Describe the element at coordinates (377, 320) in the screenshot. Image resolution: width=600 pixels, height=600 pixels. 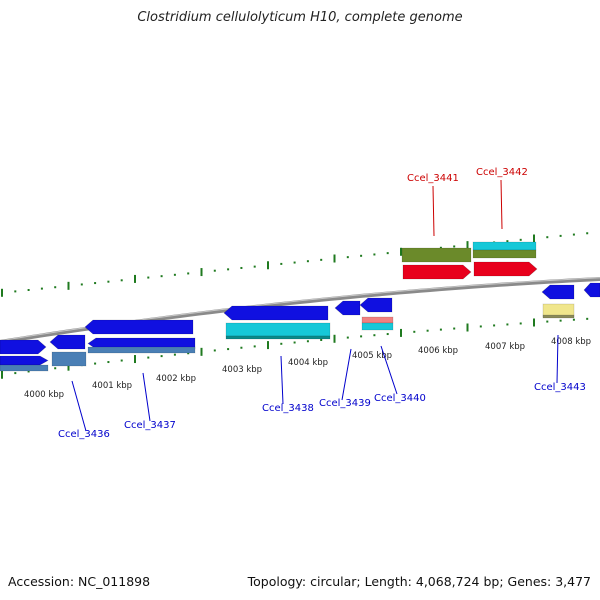
I see `gene-block-3440a` at that location.